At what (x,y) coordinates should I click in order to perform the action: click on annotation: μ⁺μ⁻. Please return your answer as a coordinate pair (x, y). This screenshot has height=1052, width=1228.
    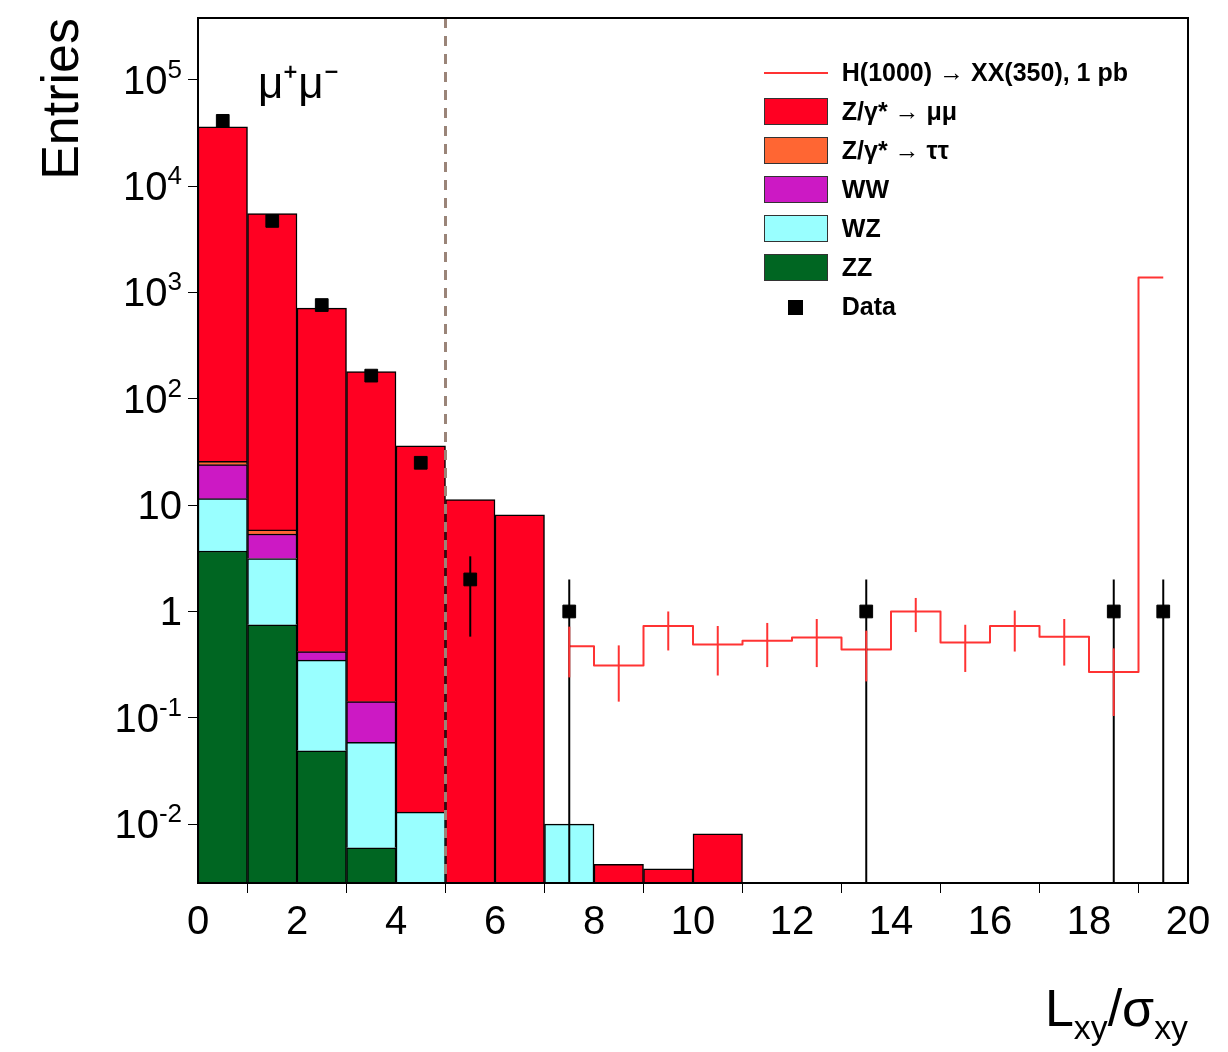
    Looking at the image, I should click on (298, 82).